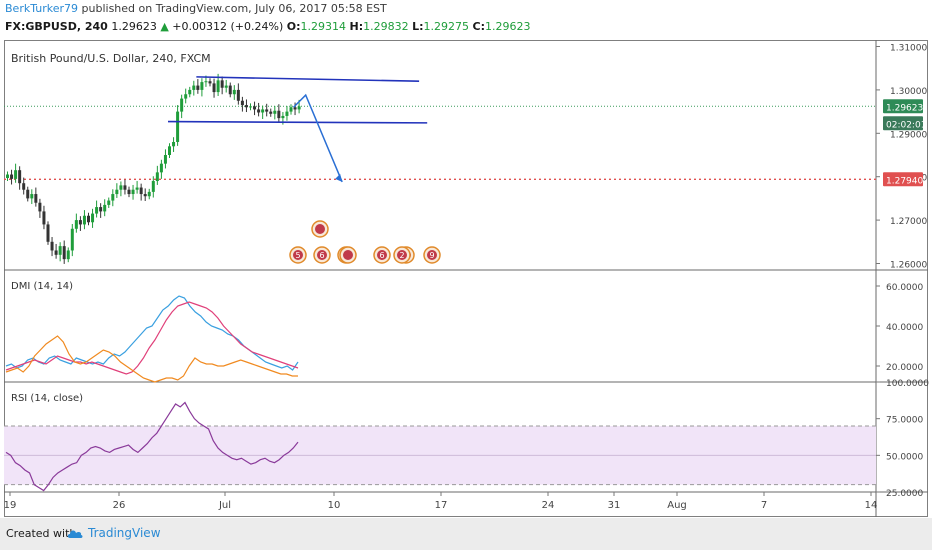 This screenshot has width=932, height=550. What do you see at coordinates (904, 328) in the screenshot?
I see `dmi-y-tick-label: 40.0000` at bounding box center [904, 328].